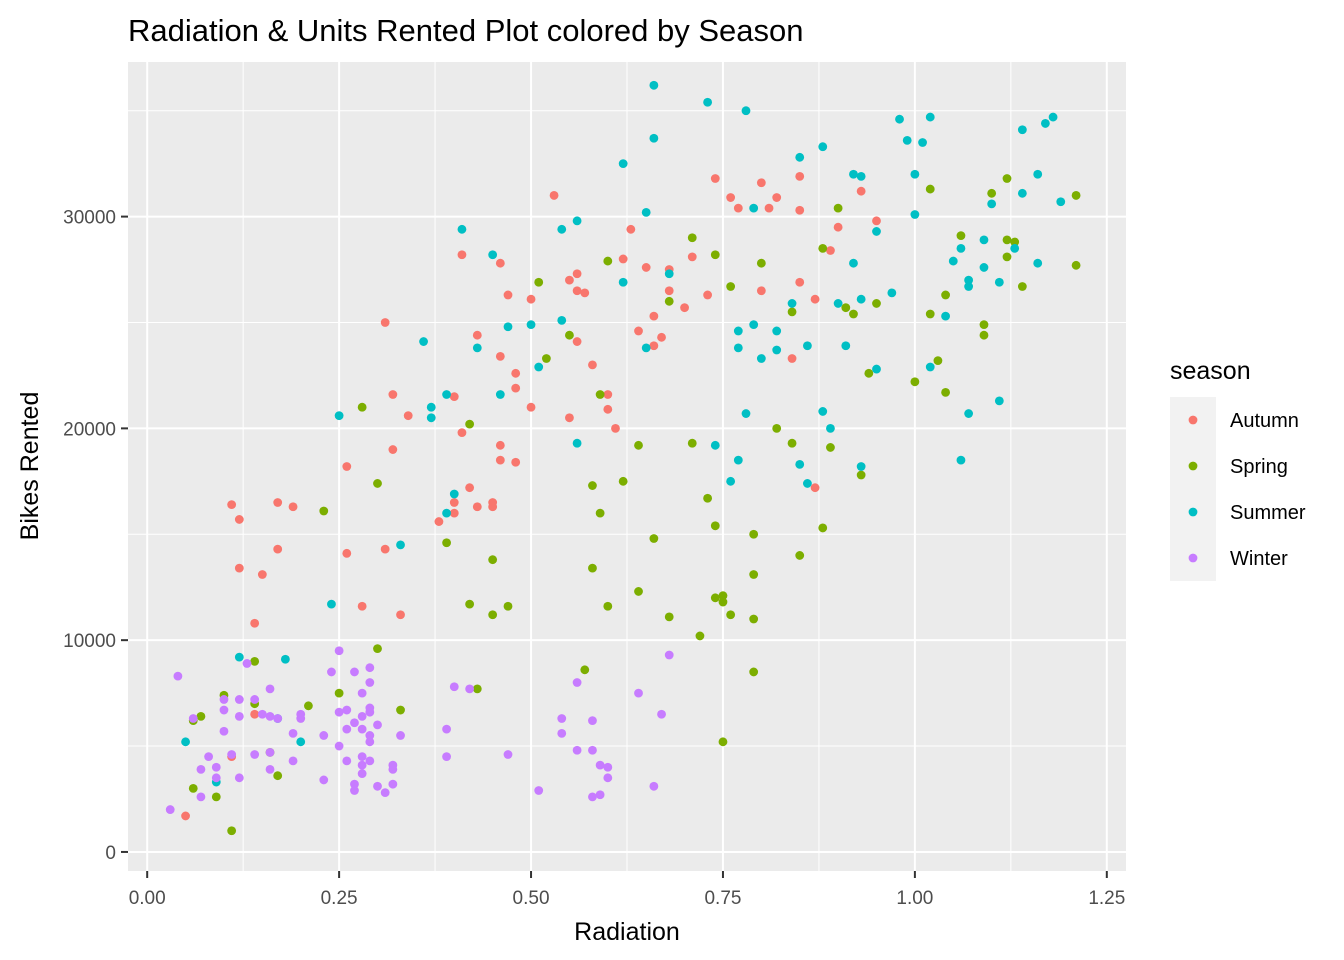 This screenshot has height=960, width=1344. What do you see at coordinates (95, 536) in the screenshot?
I see `y-axis-ticks: 0 10000 20000 30000` at bounding box center [95, 536].